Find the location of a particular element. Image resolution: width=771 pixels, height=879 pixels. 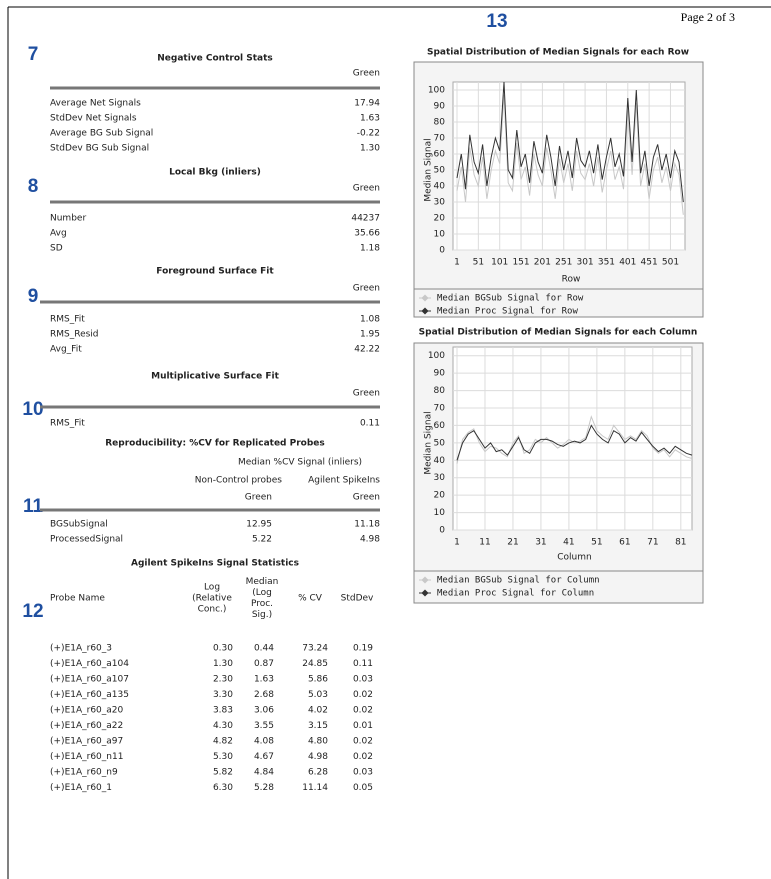

column-header: Agilent SpikeIns is located at coordinates (344, 481).